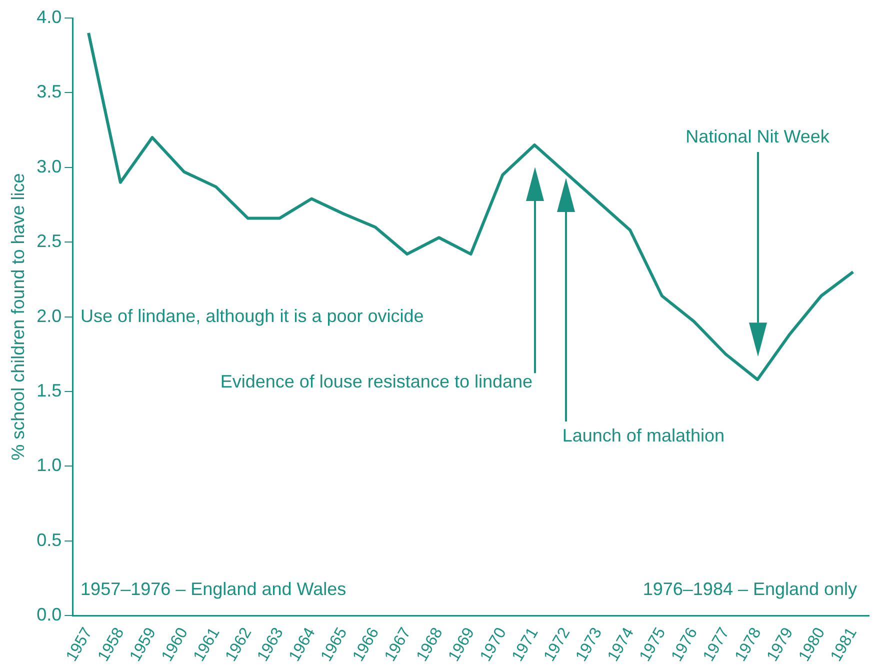 The height and width of the screenshot is (670, 875). Describe the element at coordinates (49, 390) in the screenshot. I see `y-tick-label: 1.5` at that location.